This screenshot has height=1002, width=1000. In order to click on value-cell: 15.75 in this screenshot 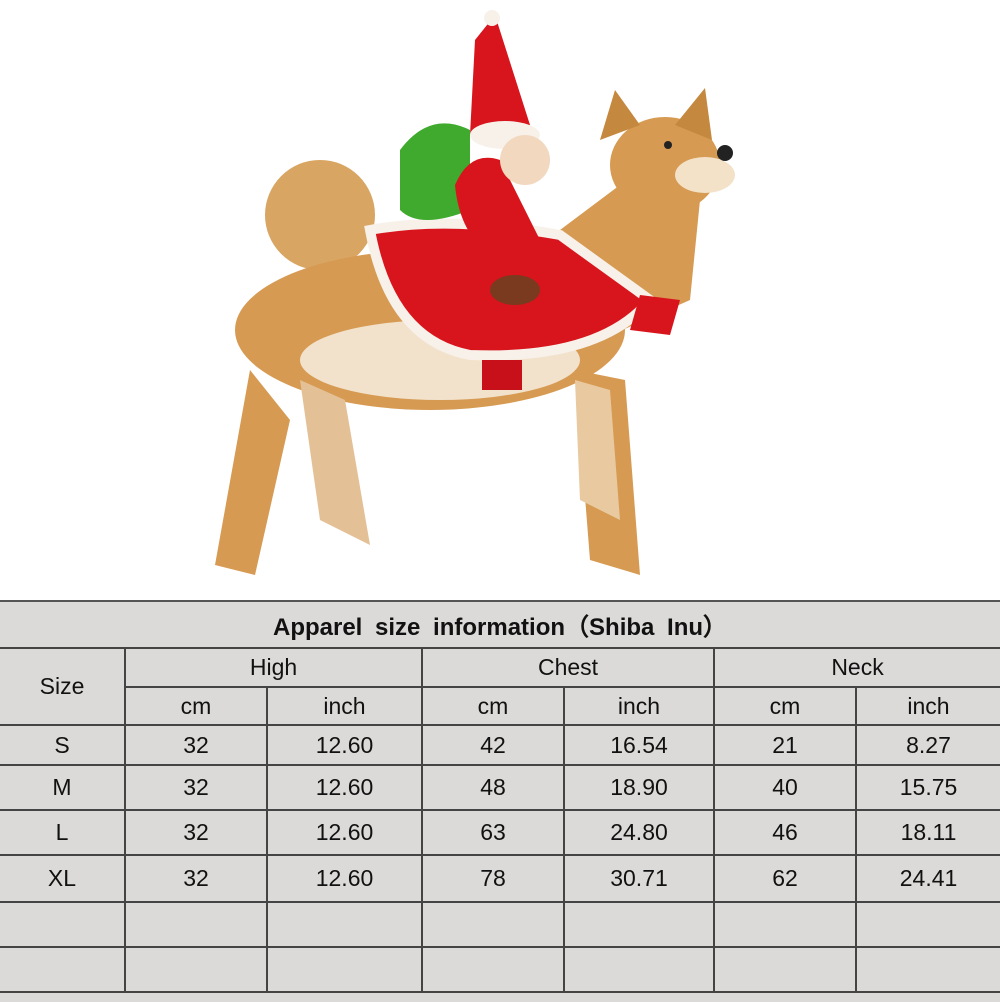, I will do `click(927, 787)`.